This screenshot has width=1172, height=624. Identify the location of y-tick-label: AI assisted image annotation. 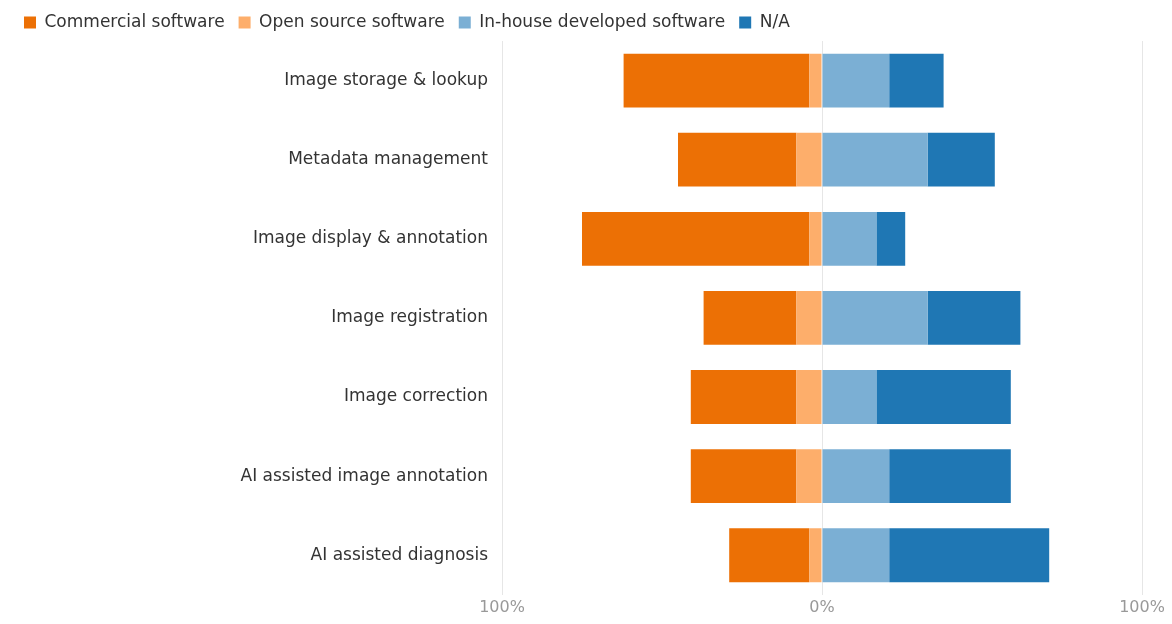
(364, 474).